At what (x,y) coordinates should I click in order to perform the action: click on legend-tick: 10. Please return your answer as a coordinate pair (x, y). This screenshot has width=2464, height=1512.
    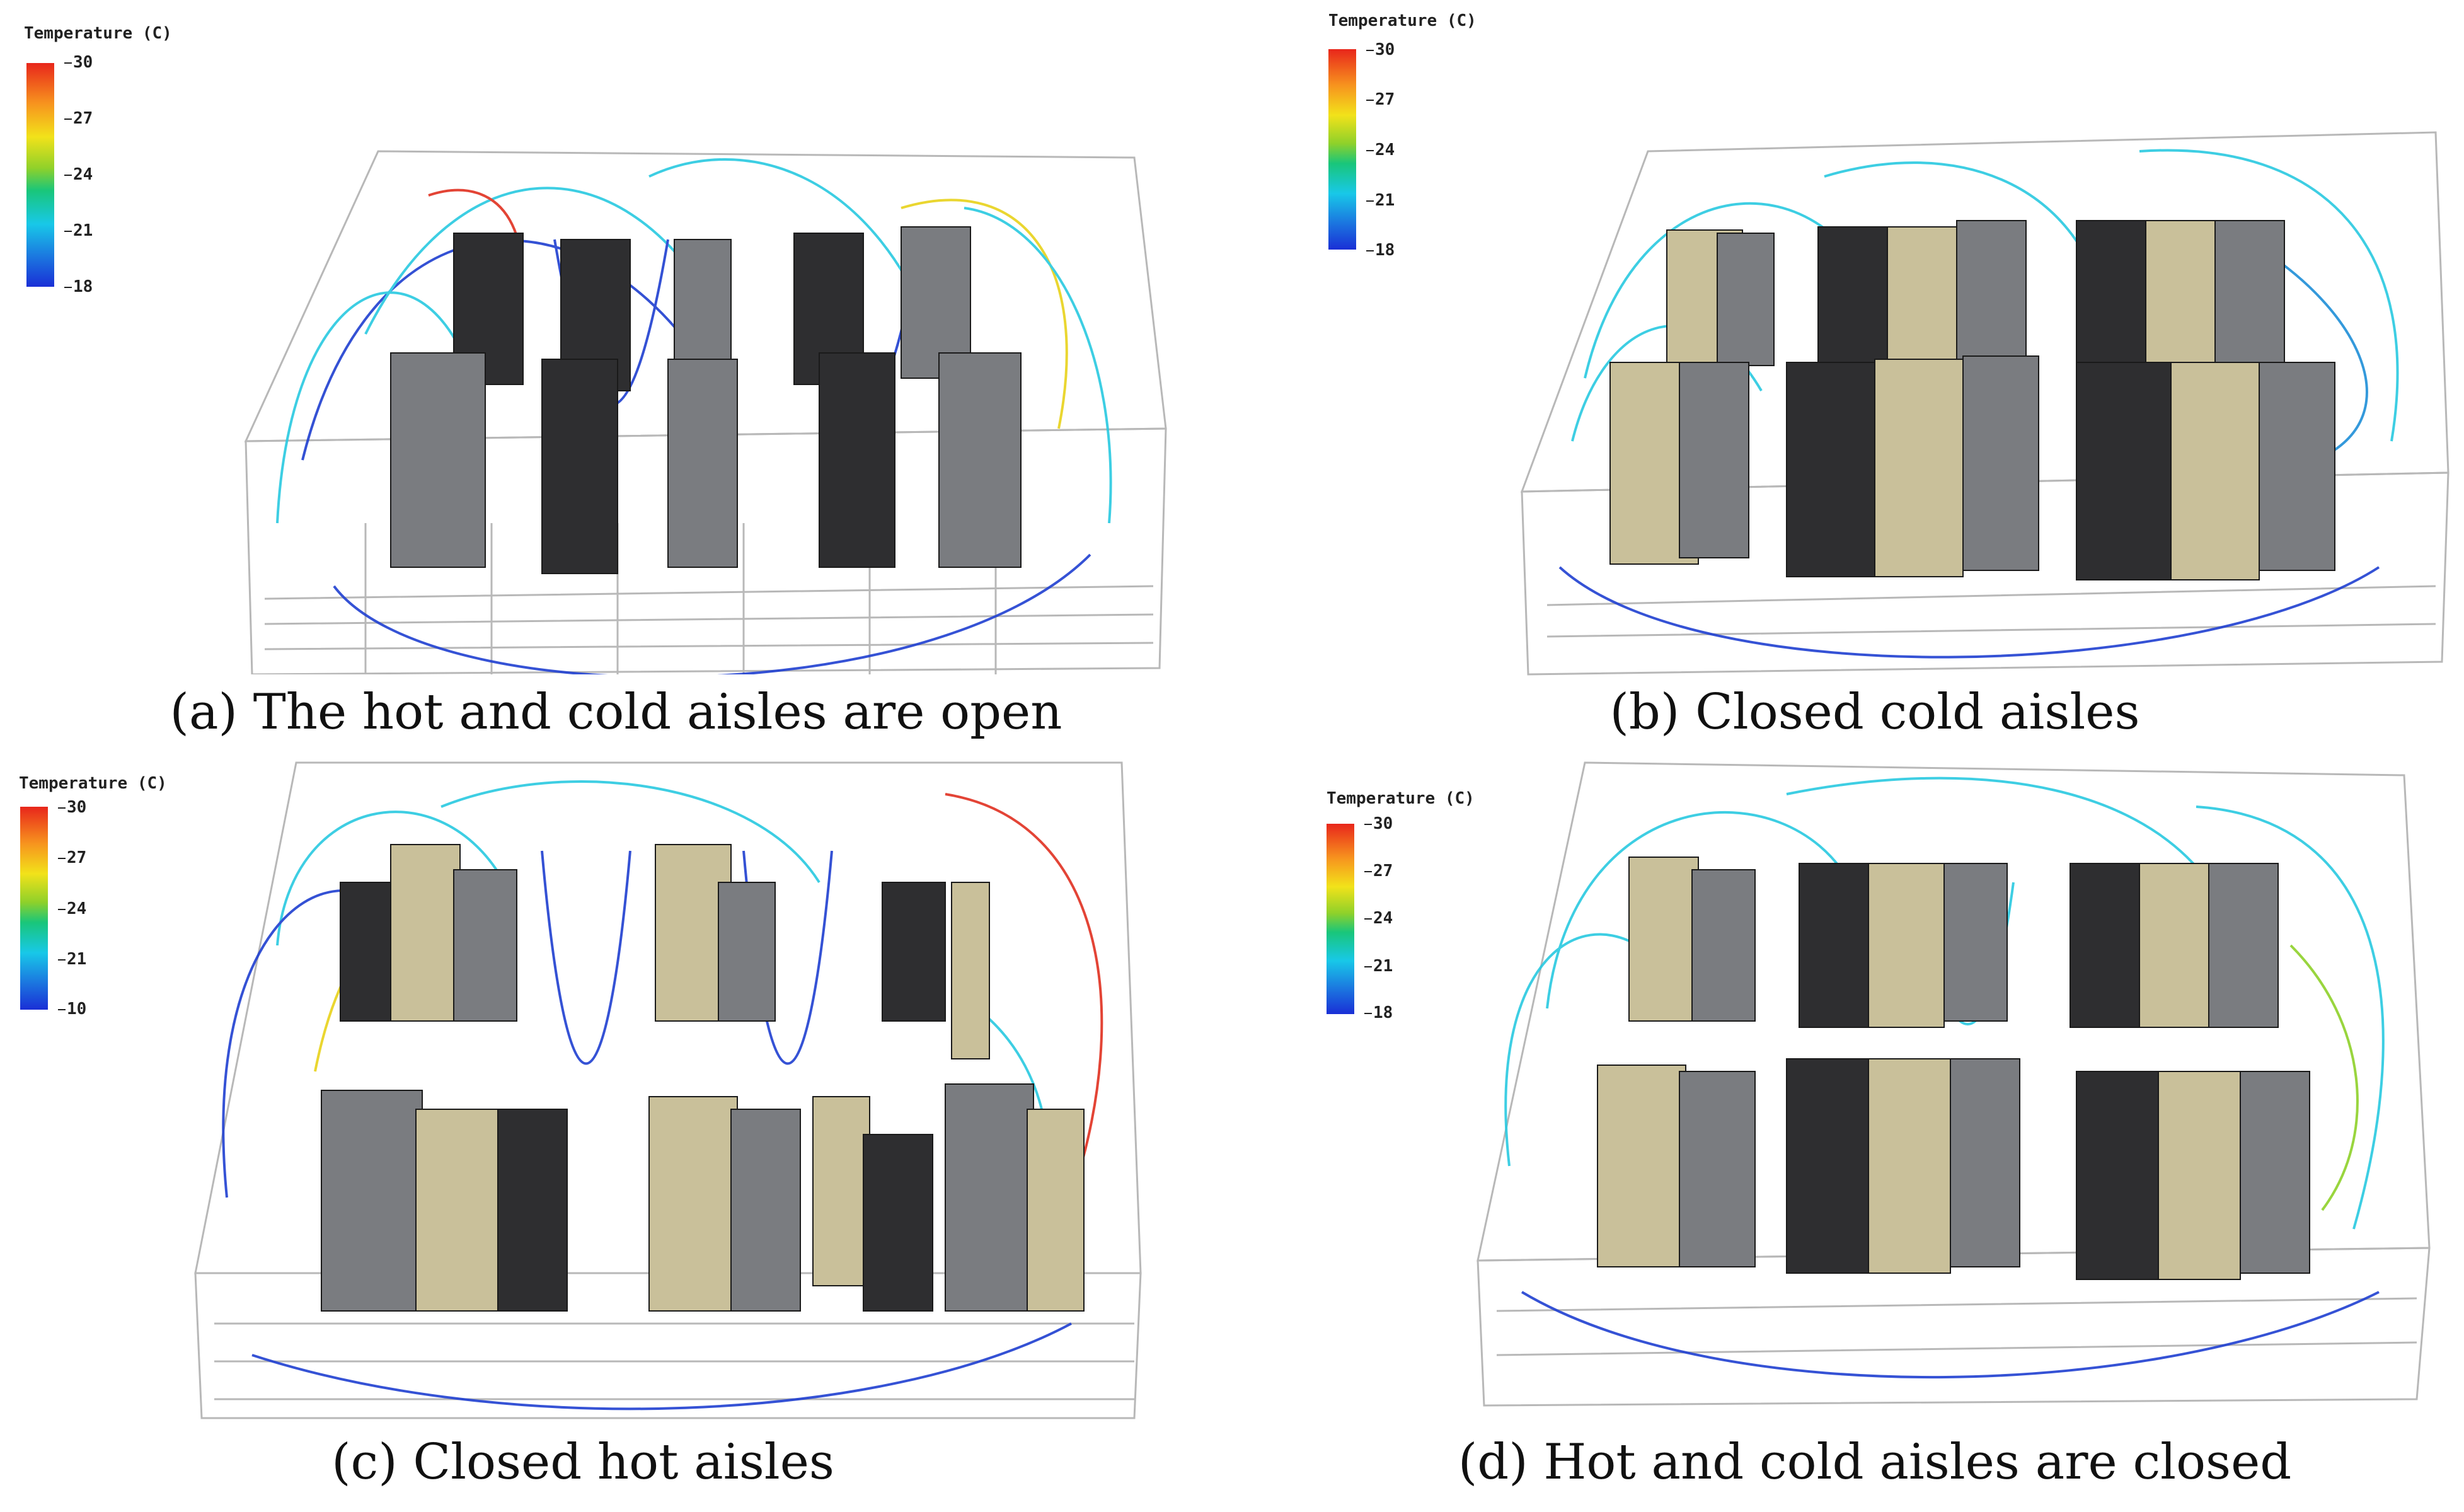
    Looking at the image, I should click on (72, 1009).